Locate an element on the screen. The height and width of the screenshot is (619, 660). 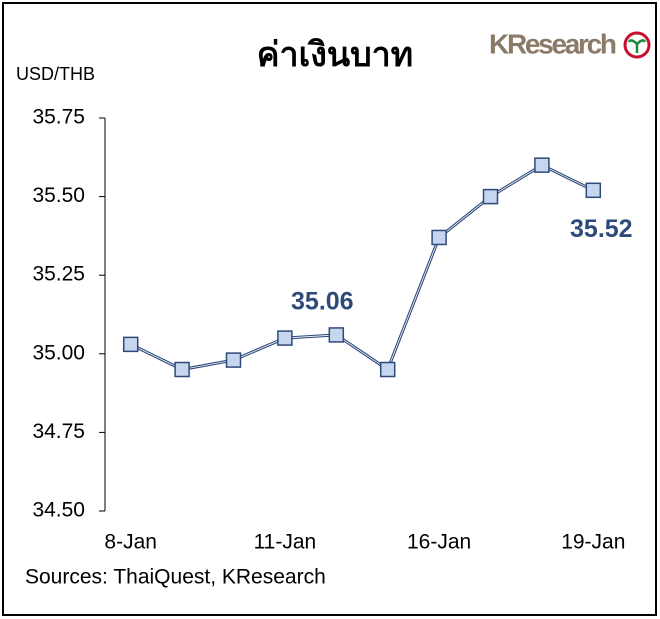
x-tick-label: 19-Jan is located at coordinates (593, 542).